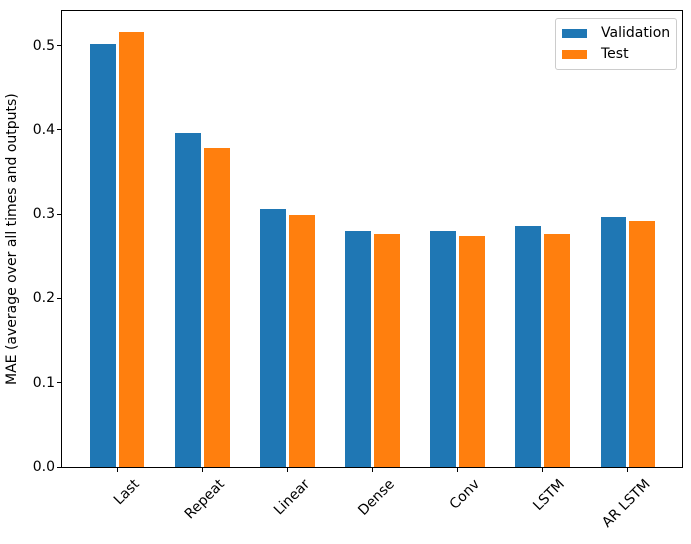 This screenshot has width=691, height=544. What do you see at coordinates (217, 307) in the screenshot?
I see `bar-test-repeat` at bounding box center [217, 307].